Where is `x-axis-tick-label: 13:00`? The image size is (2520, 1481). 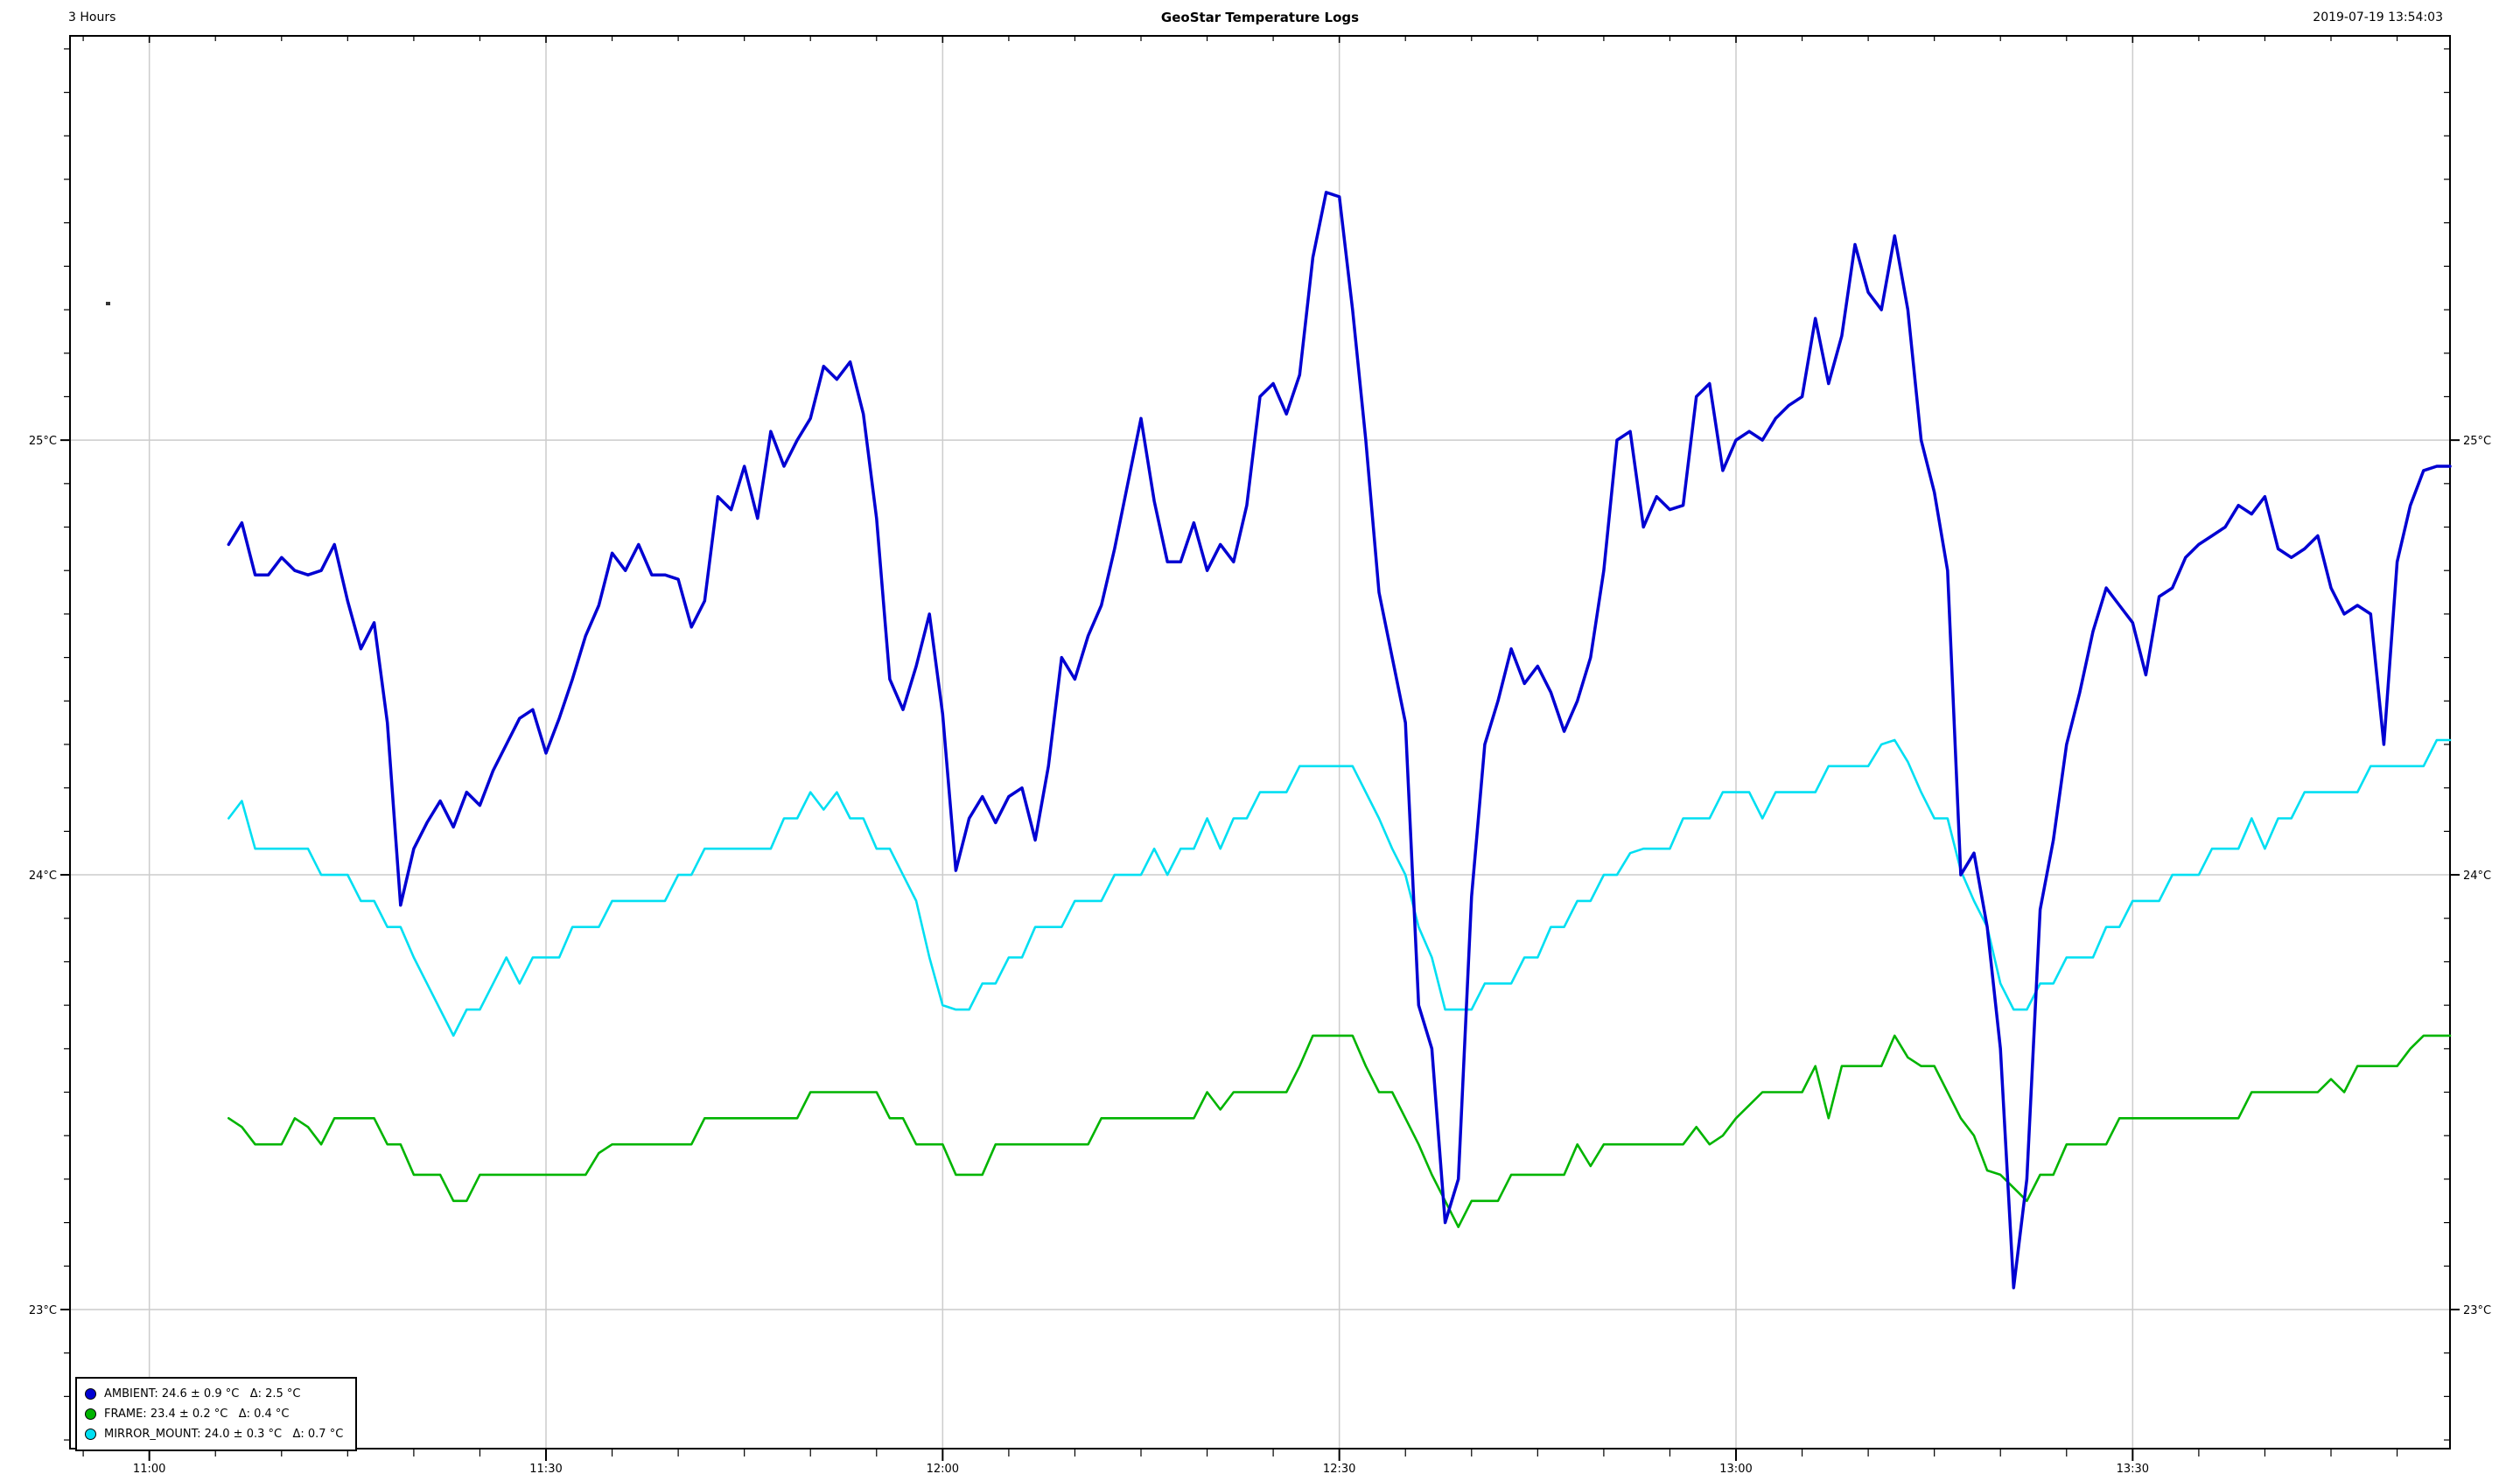
x-axis-tick-label: 13:00 is located at coordinates (1735, 1469).